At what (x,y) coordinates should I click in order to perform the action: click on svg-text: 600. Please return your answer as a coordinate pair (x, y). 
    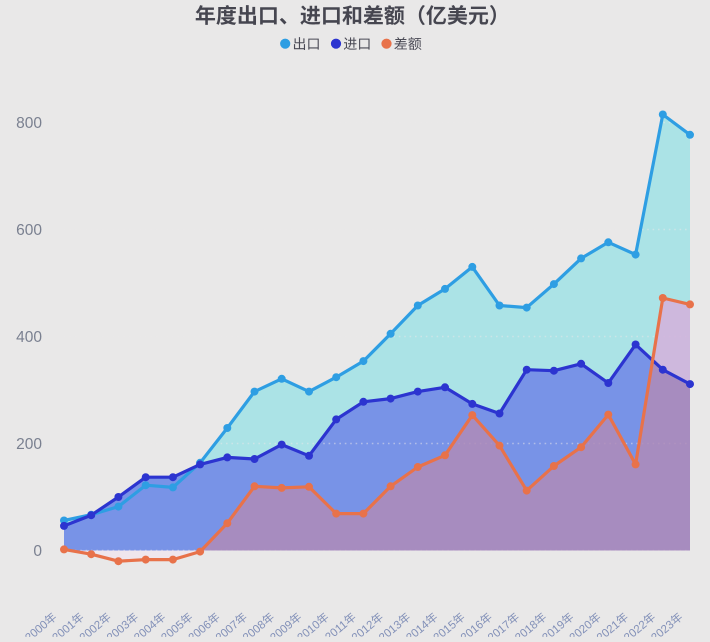
    Looking at the image, I should click on (29, 230).